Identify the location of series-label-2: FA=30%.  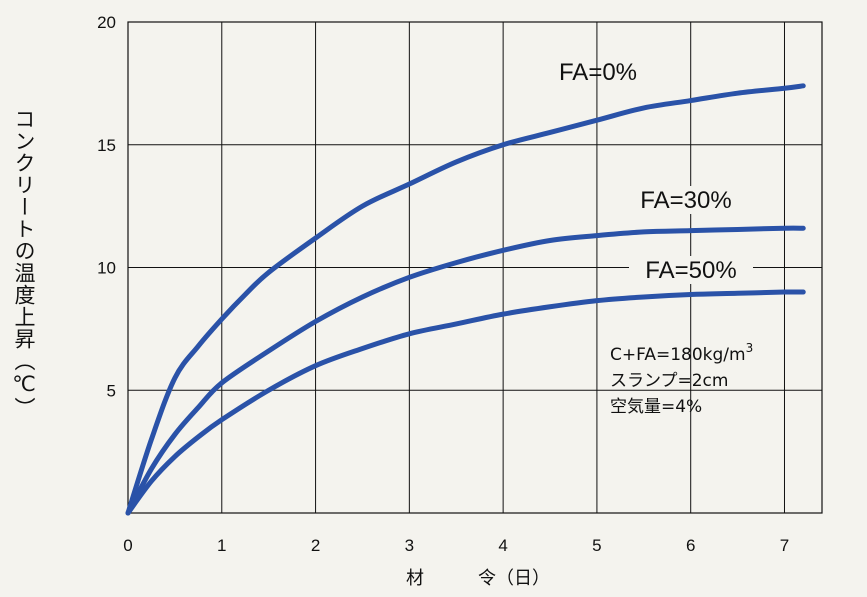
(685, 200).